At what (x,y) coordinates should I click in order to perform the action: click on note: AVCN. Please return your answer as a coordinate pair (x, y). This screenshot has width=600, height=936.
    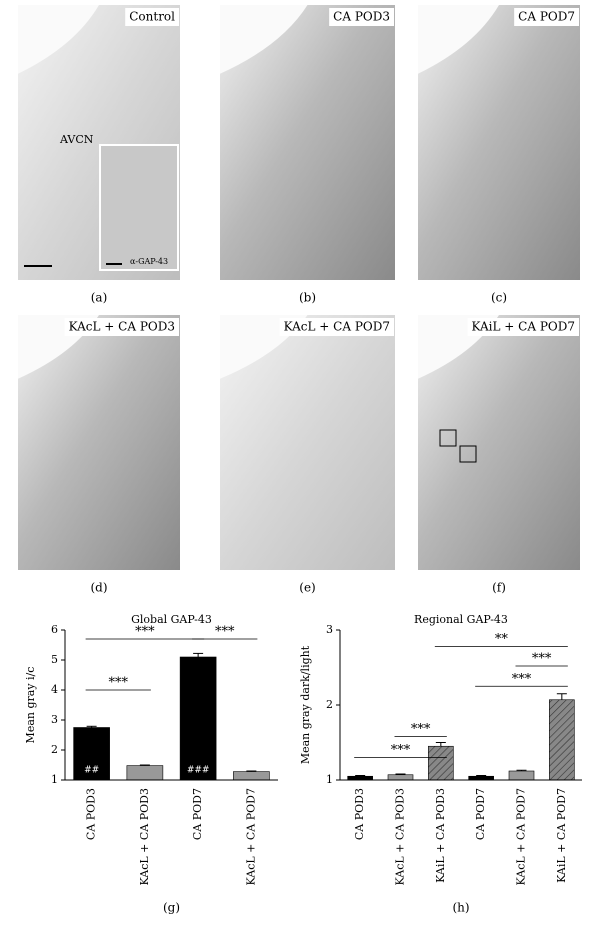
    Looking at the image, I should click on (76, 139).